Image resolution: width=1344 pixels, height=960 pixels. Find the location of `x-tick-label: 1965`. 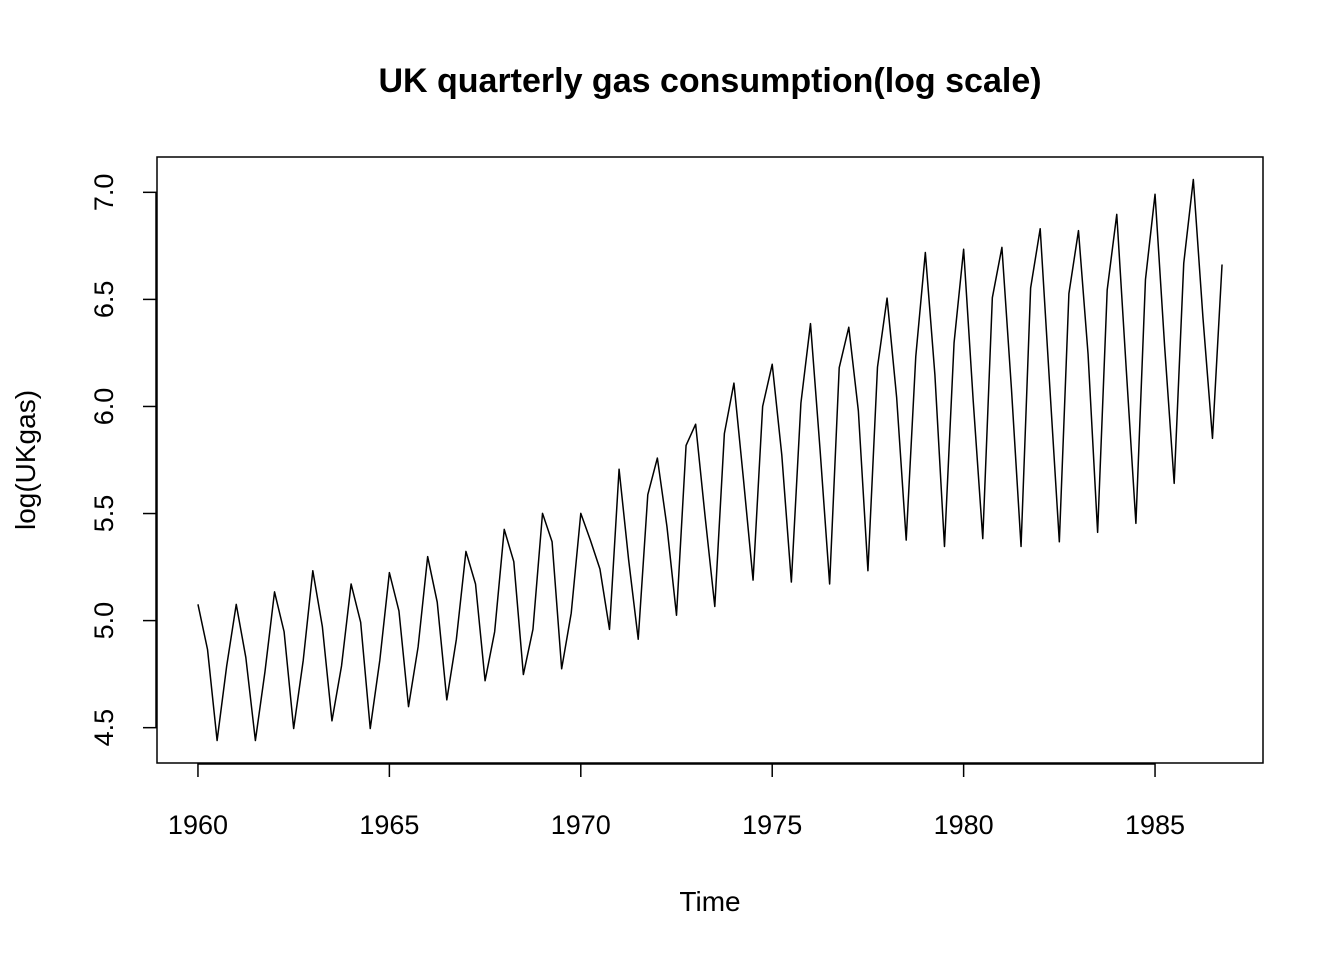

x-tick-label: 1965 is located at coordinates (389, 825).